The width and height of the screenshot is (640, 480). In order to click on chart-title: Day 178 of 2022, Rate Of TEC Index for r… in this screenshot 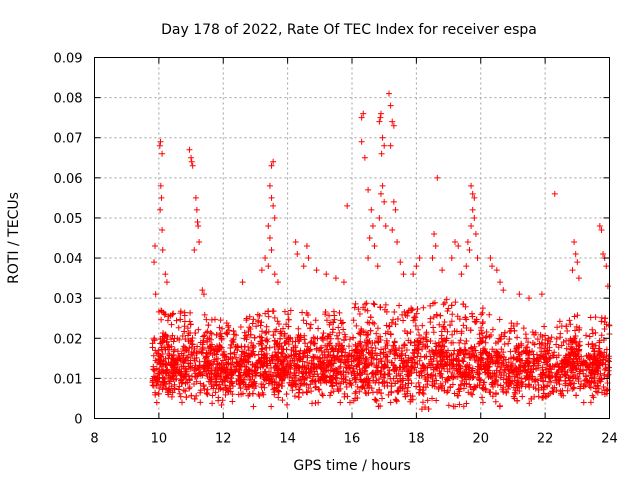, I will do `click(349, 30)`.